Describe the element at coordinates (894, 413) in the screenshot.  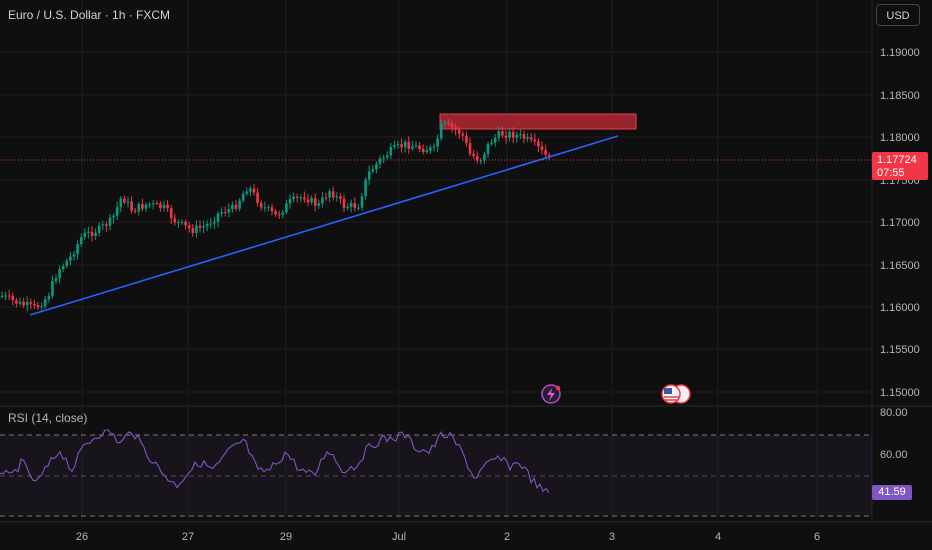
I see `rsi-tick: 80.00` at that location.